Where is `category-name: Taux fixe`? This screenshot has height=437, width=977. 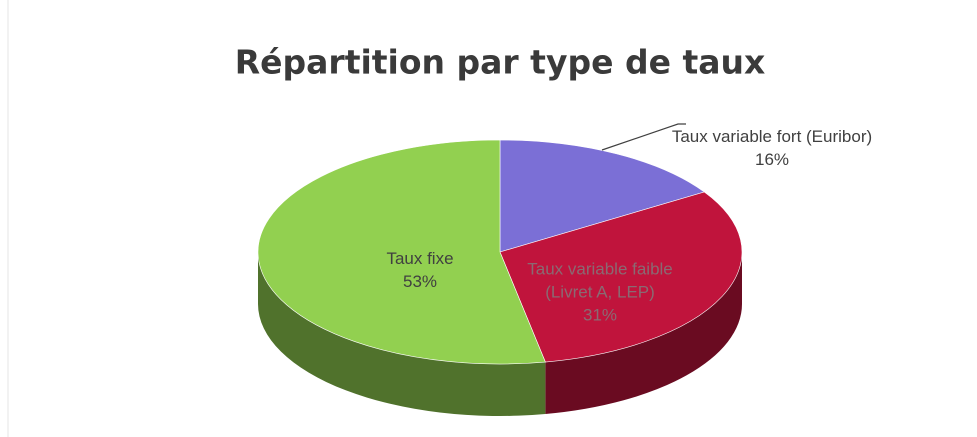 category-name: Taux fixe is located at coordinates (420, 258).